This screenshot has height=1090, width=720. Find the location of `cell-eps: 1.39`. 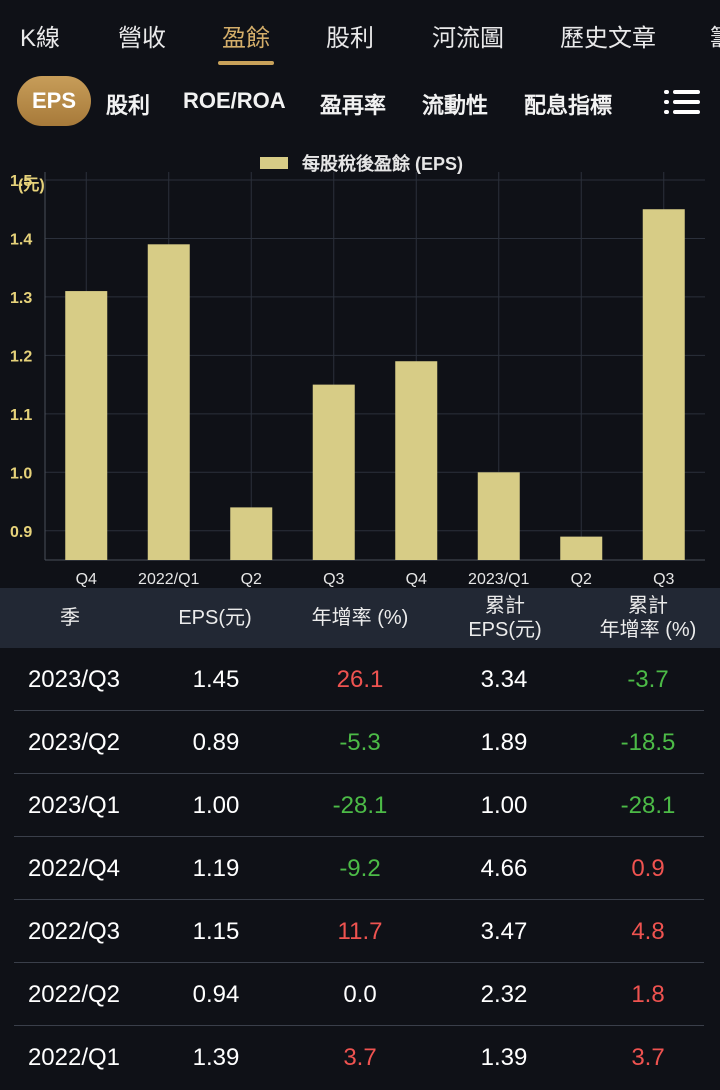

cell-eps: 1.39 is located at coordinates (216, 1057).